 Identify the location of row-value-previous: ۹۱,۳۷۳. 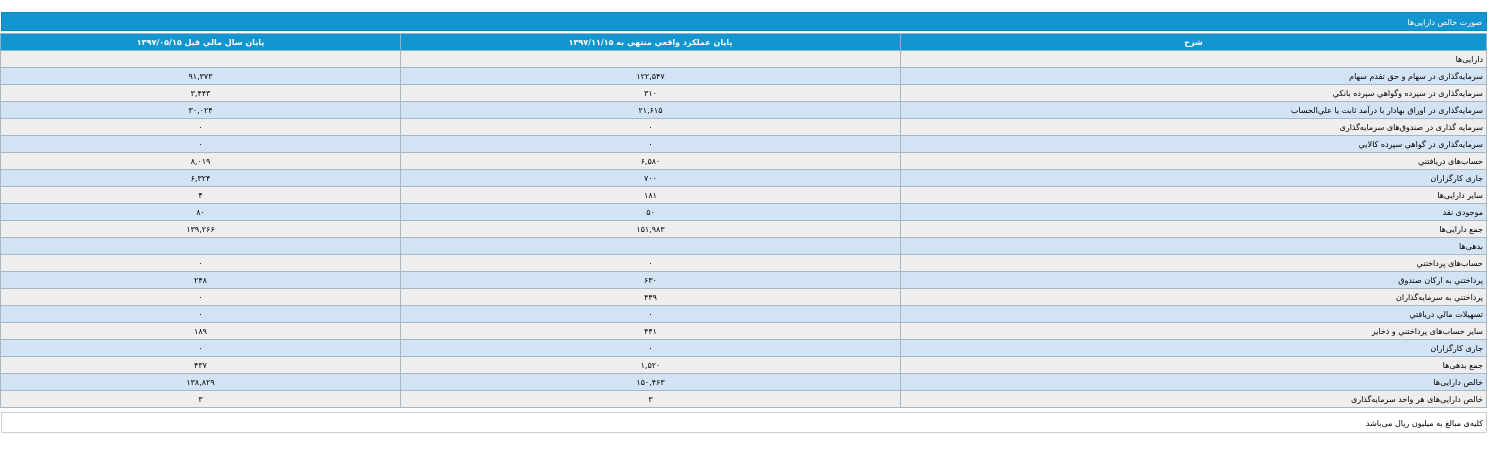
(200, 76).